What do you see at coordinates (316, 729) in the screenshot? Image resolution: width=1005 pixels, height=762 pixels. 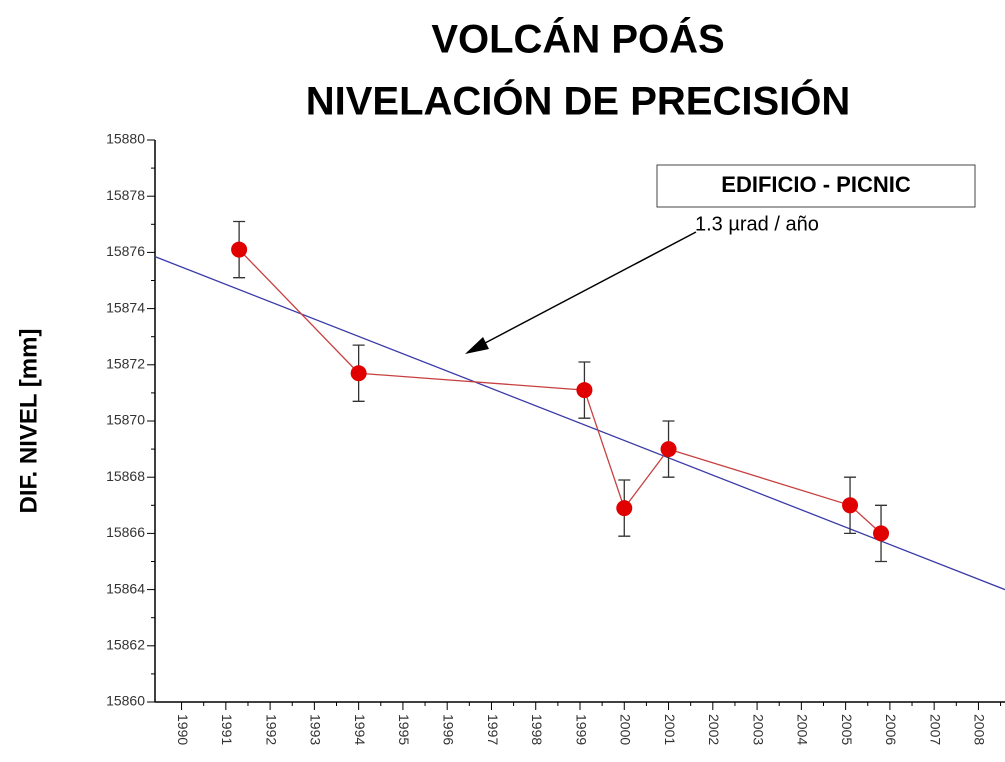 I see `x-tick-label: 1993` at bounding box center [316, 729].